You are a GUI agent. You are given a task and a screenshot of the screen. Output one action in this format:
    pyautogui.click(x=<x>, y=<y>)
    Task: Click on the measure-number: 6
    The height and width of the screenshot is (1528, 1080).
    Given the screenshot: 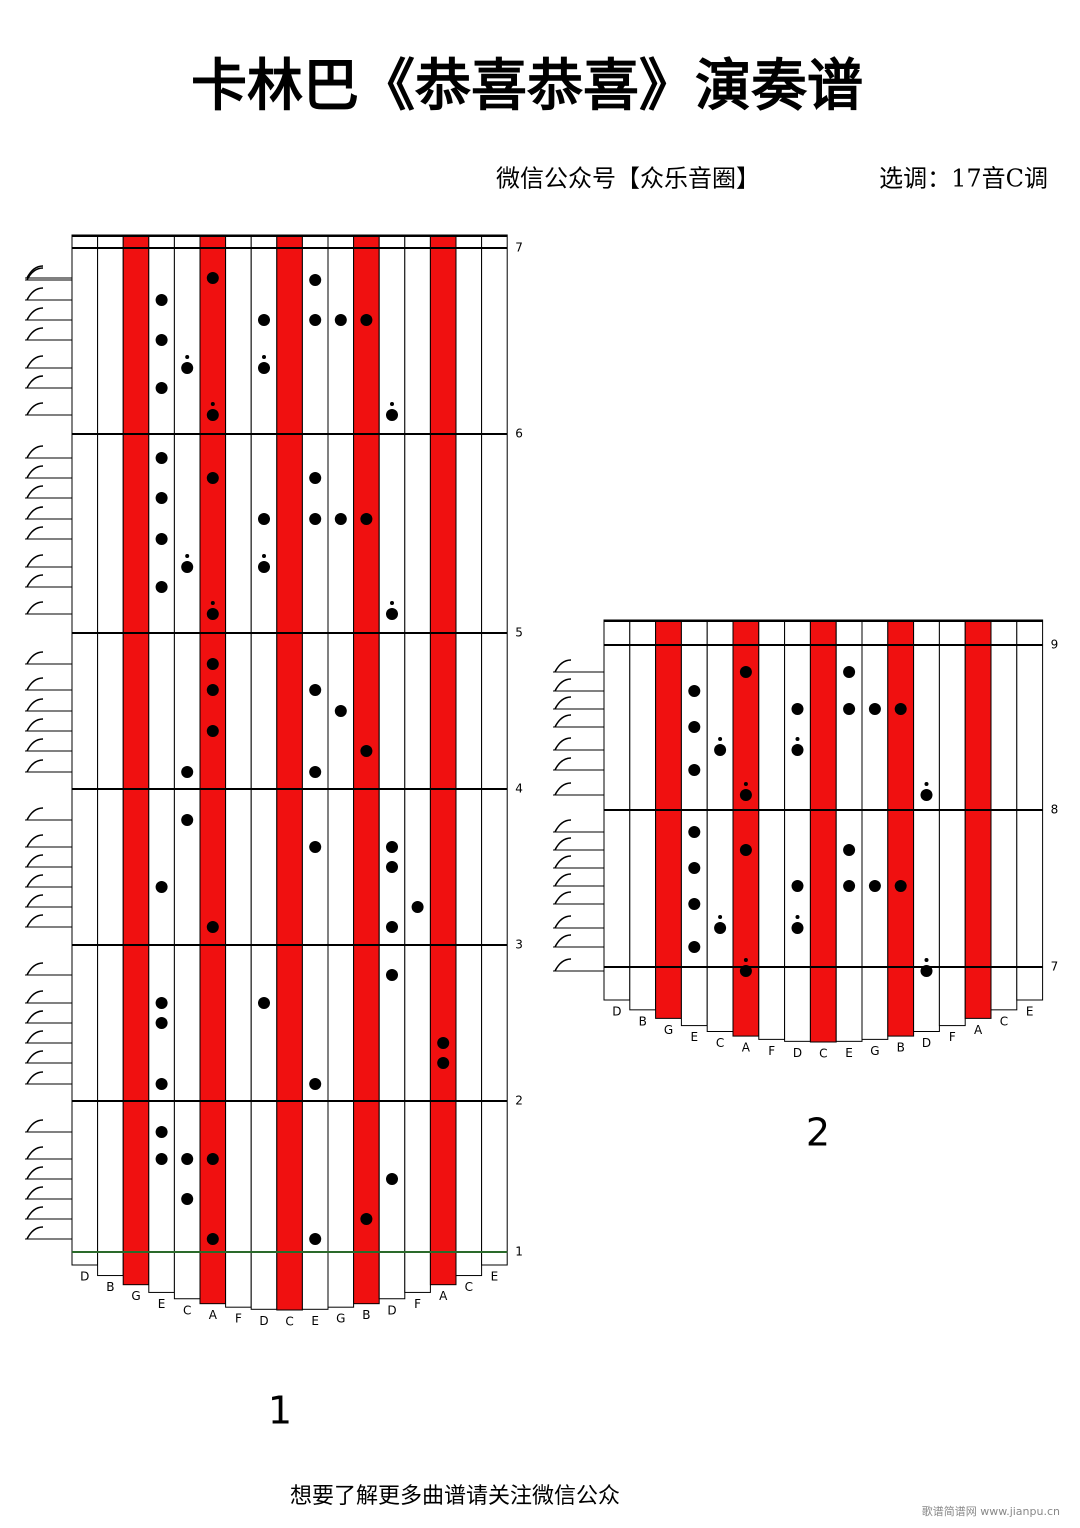 What is the action you would take?
    pyautogui.click(x=519, y=434)
    